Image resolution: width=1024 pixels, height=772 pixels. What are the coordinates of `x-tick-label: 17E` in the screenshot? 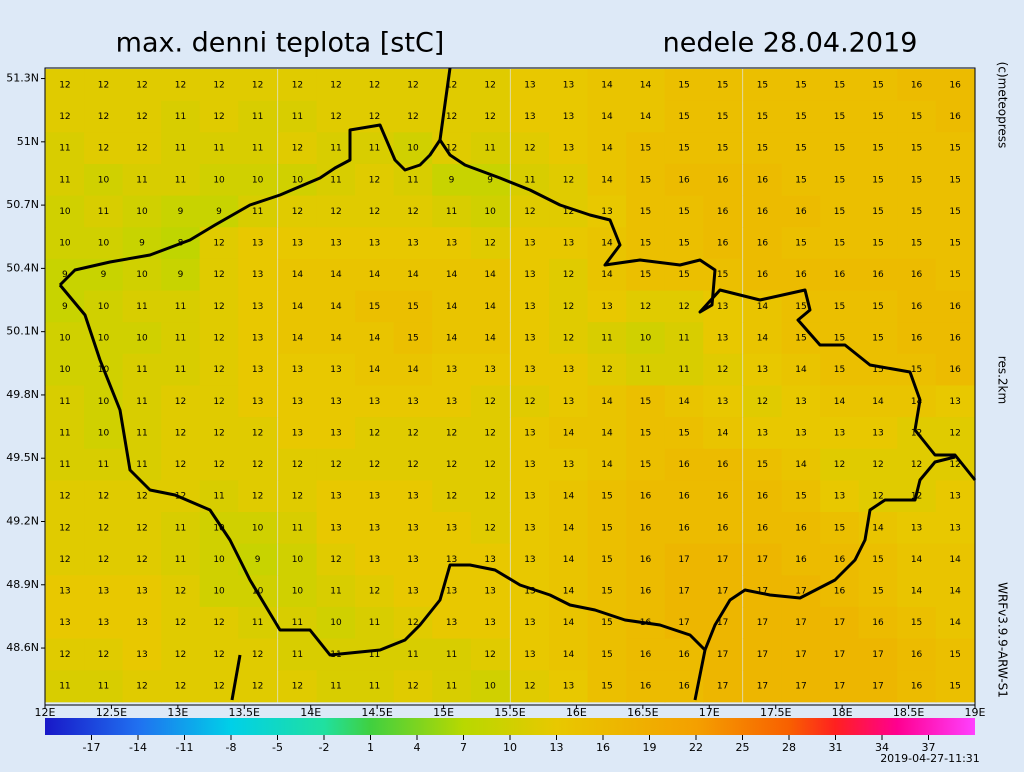 It's located at (709, 712).